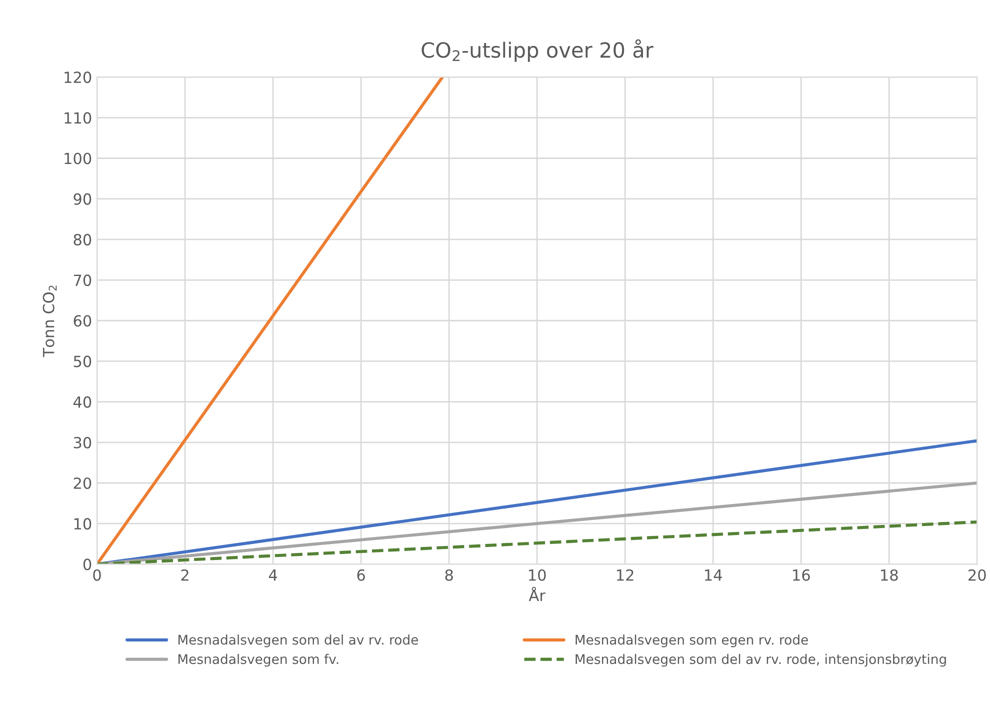 Image resolution: width=990 pixels, height=707 pixels. I want to click on legend-label: Mesnadalsvegen som fv., so click(258, 660).